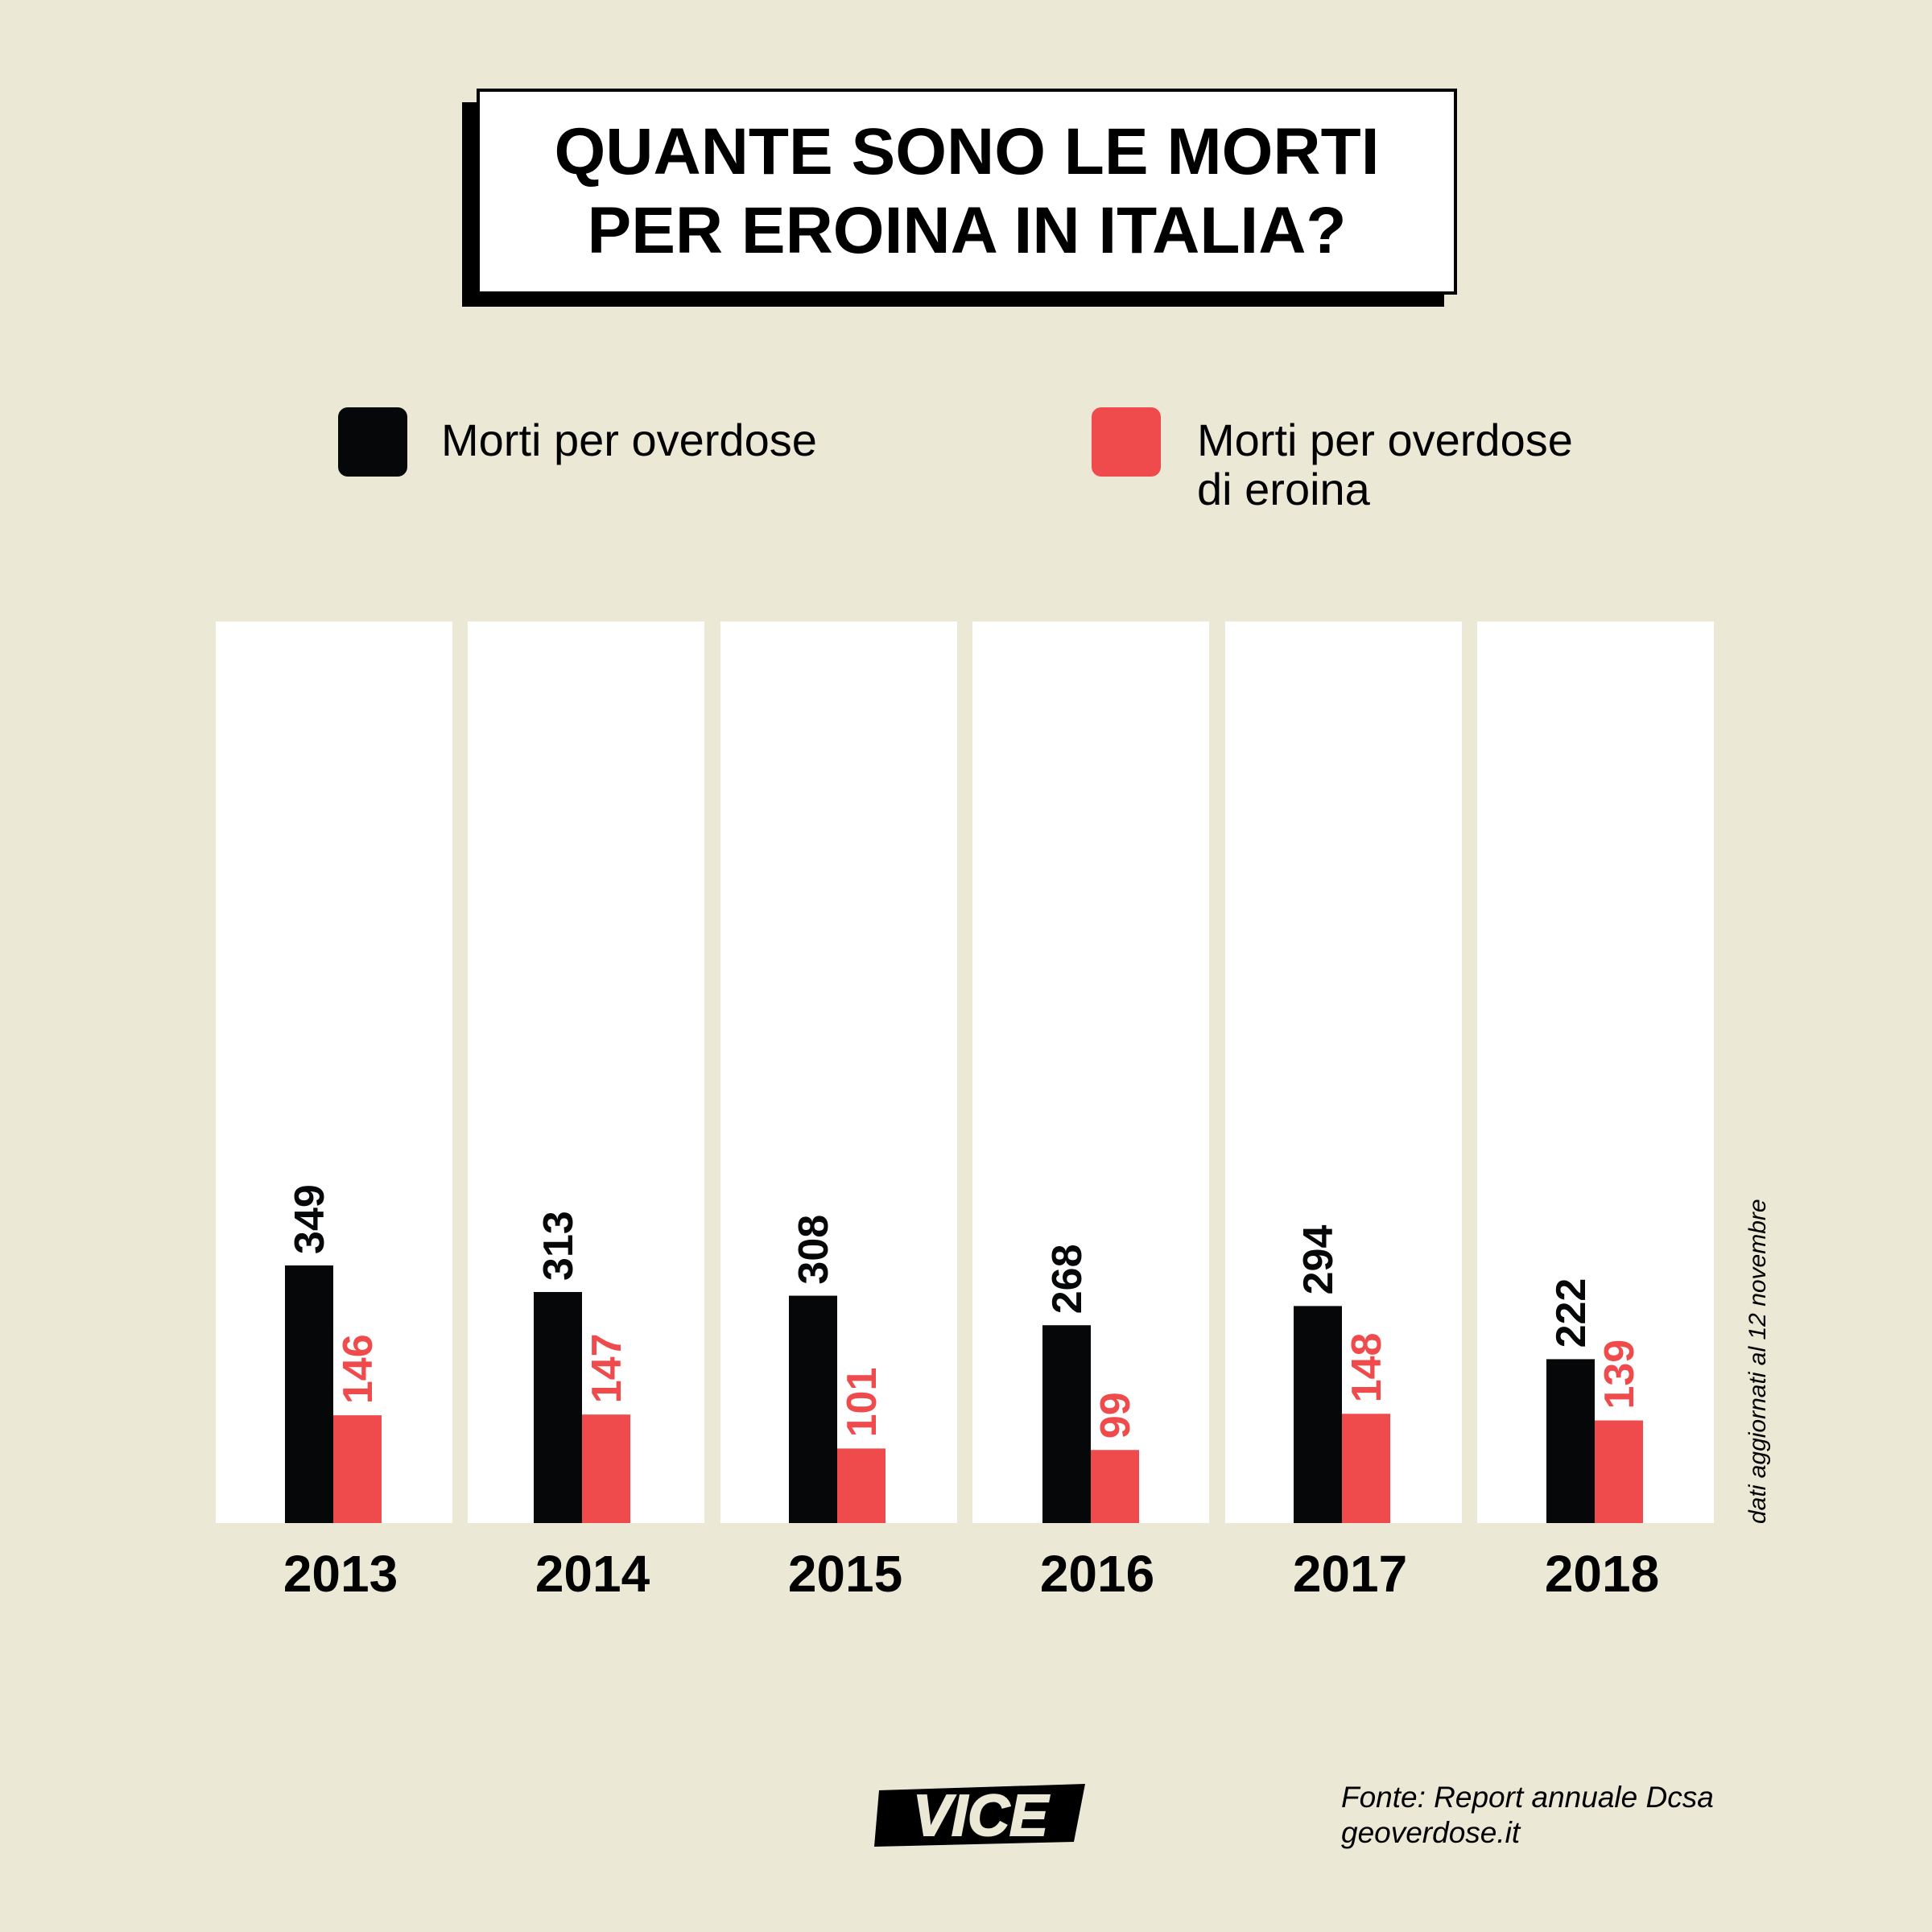  Describe the element at coordinates (1527, 1797) in the screenshot. I see `source-line-1: Fonte: Report annuale Dcsa` at that location.